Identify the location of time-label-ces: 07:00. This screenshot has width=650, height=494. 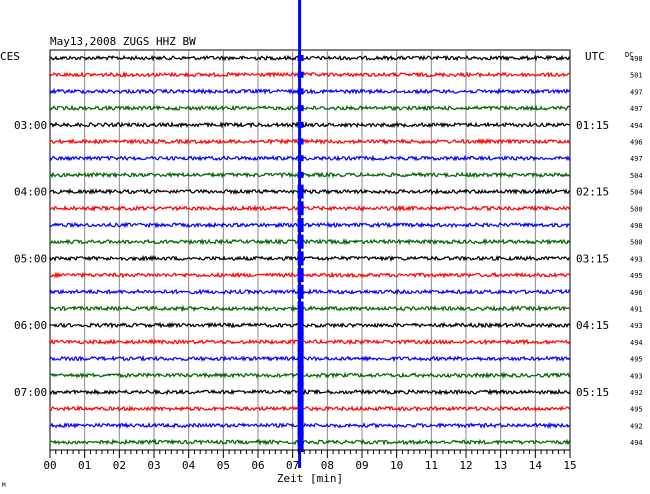
(30, 392).